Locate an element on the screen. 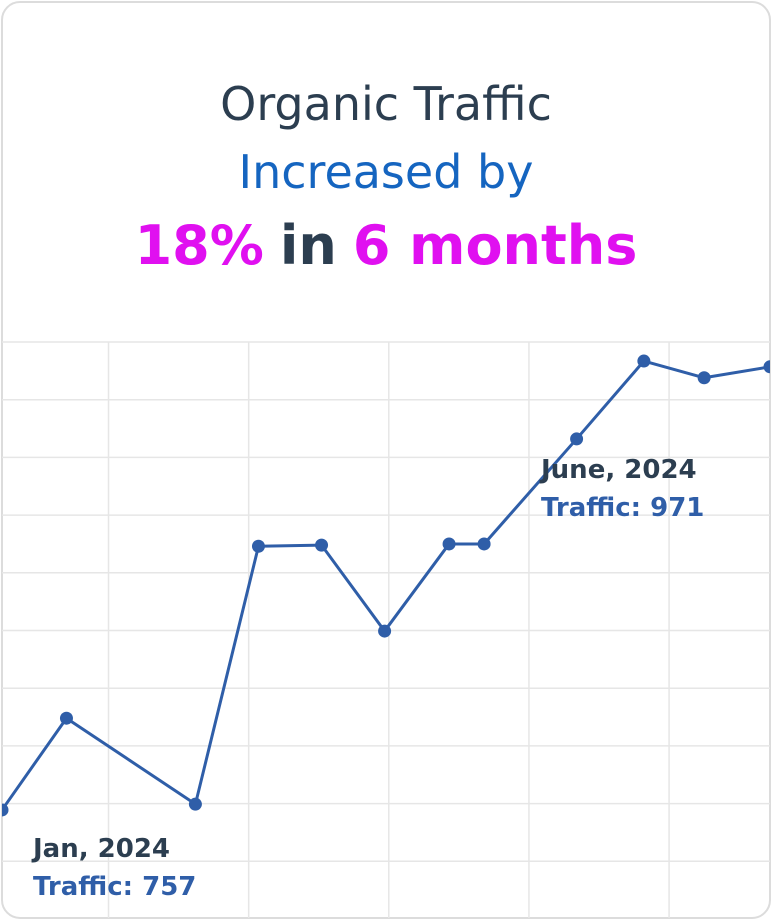 This screenshot has width=773, height=921. title-line-2: Increased by is located at coordinates (386, 172).